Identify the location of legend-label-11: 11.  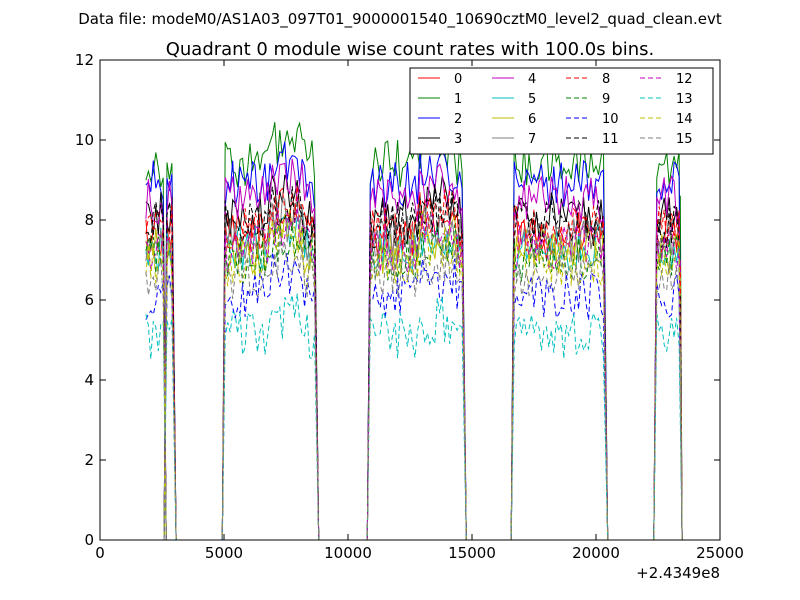
(610, 139).